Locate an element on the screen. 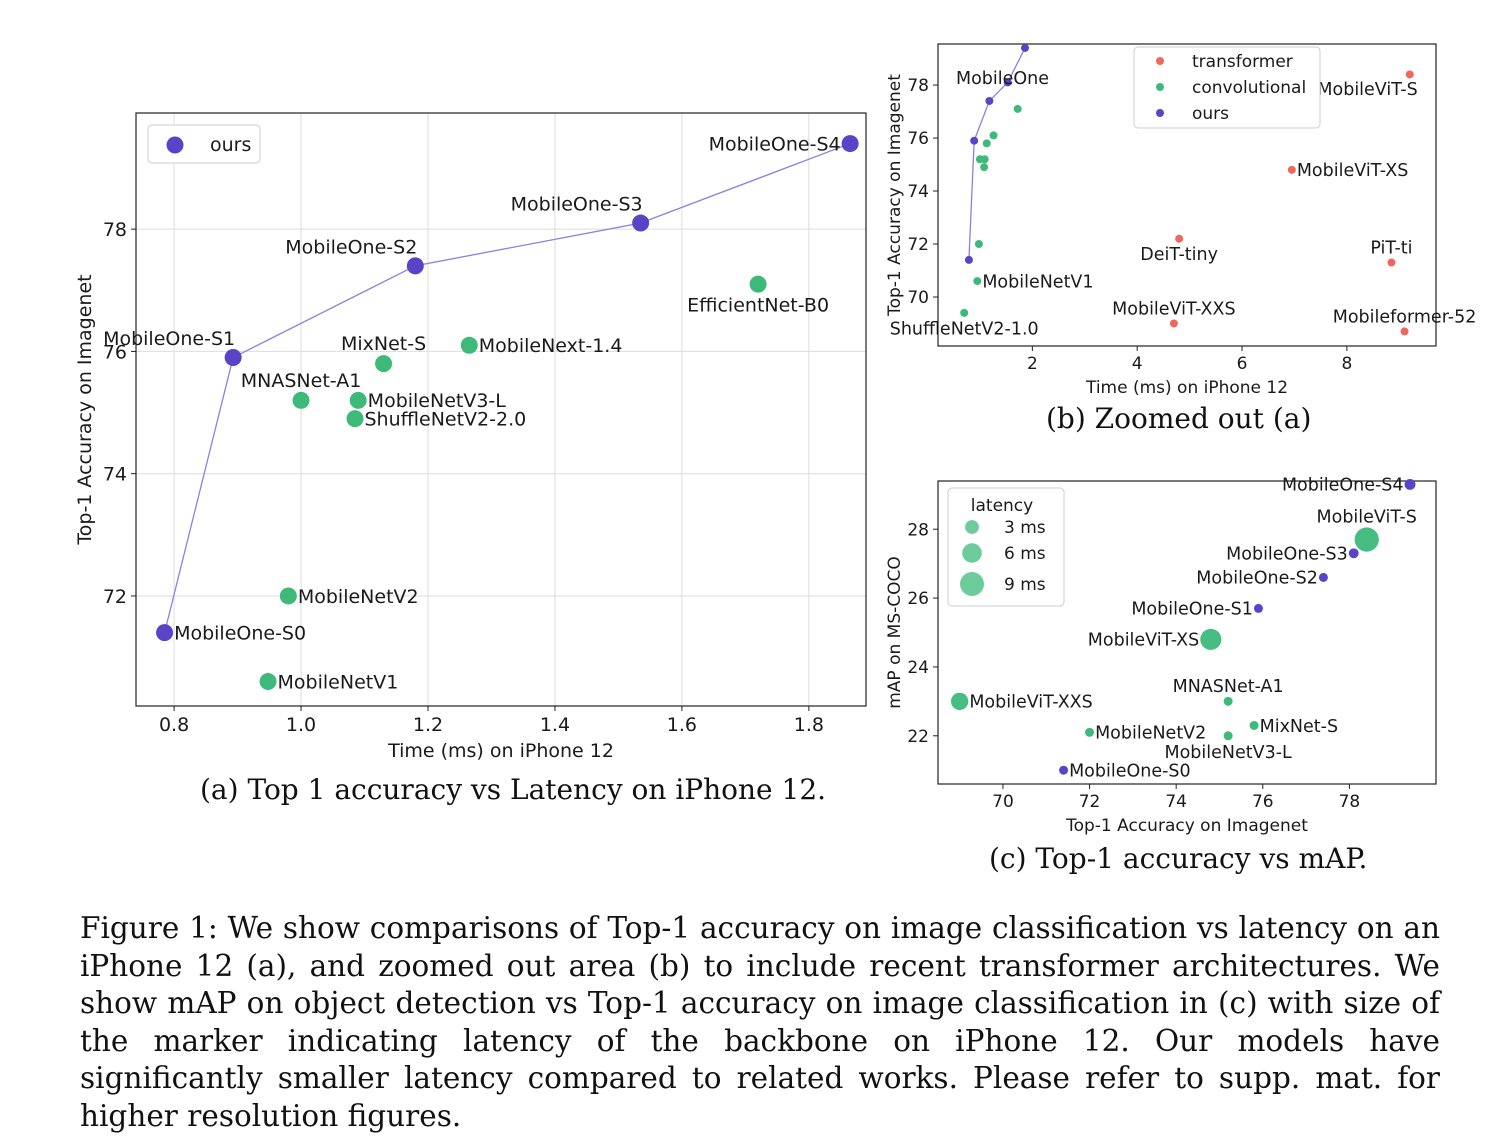 The image size is (1500, 1142). y-tick-label: 24 is located at coordinates (918, 668).